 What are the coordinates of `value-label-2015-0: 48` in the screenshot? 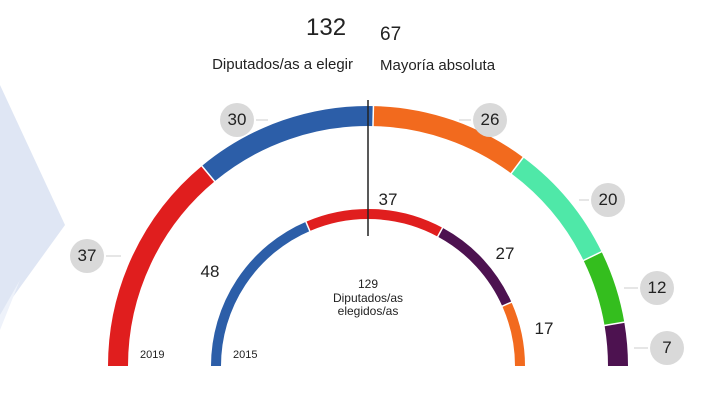 It's located at (210, 271).